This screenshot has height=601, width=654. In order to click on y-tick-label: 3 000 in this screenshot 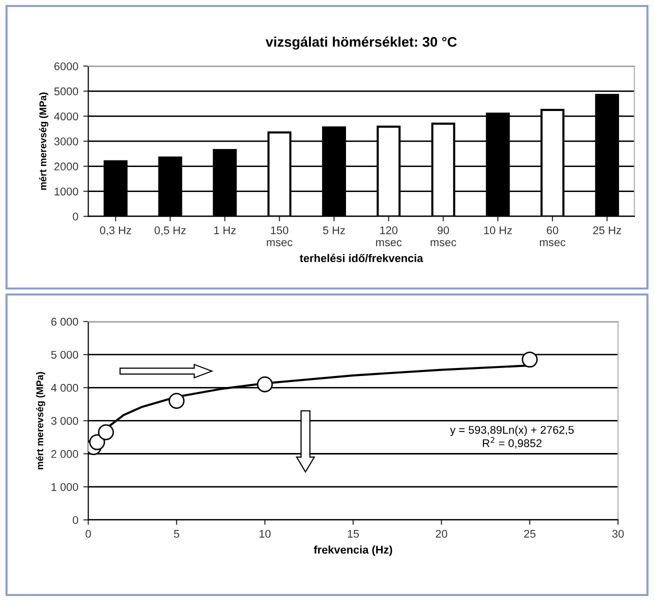, I will do `click(64, 420)`.